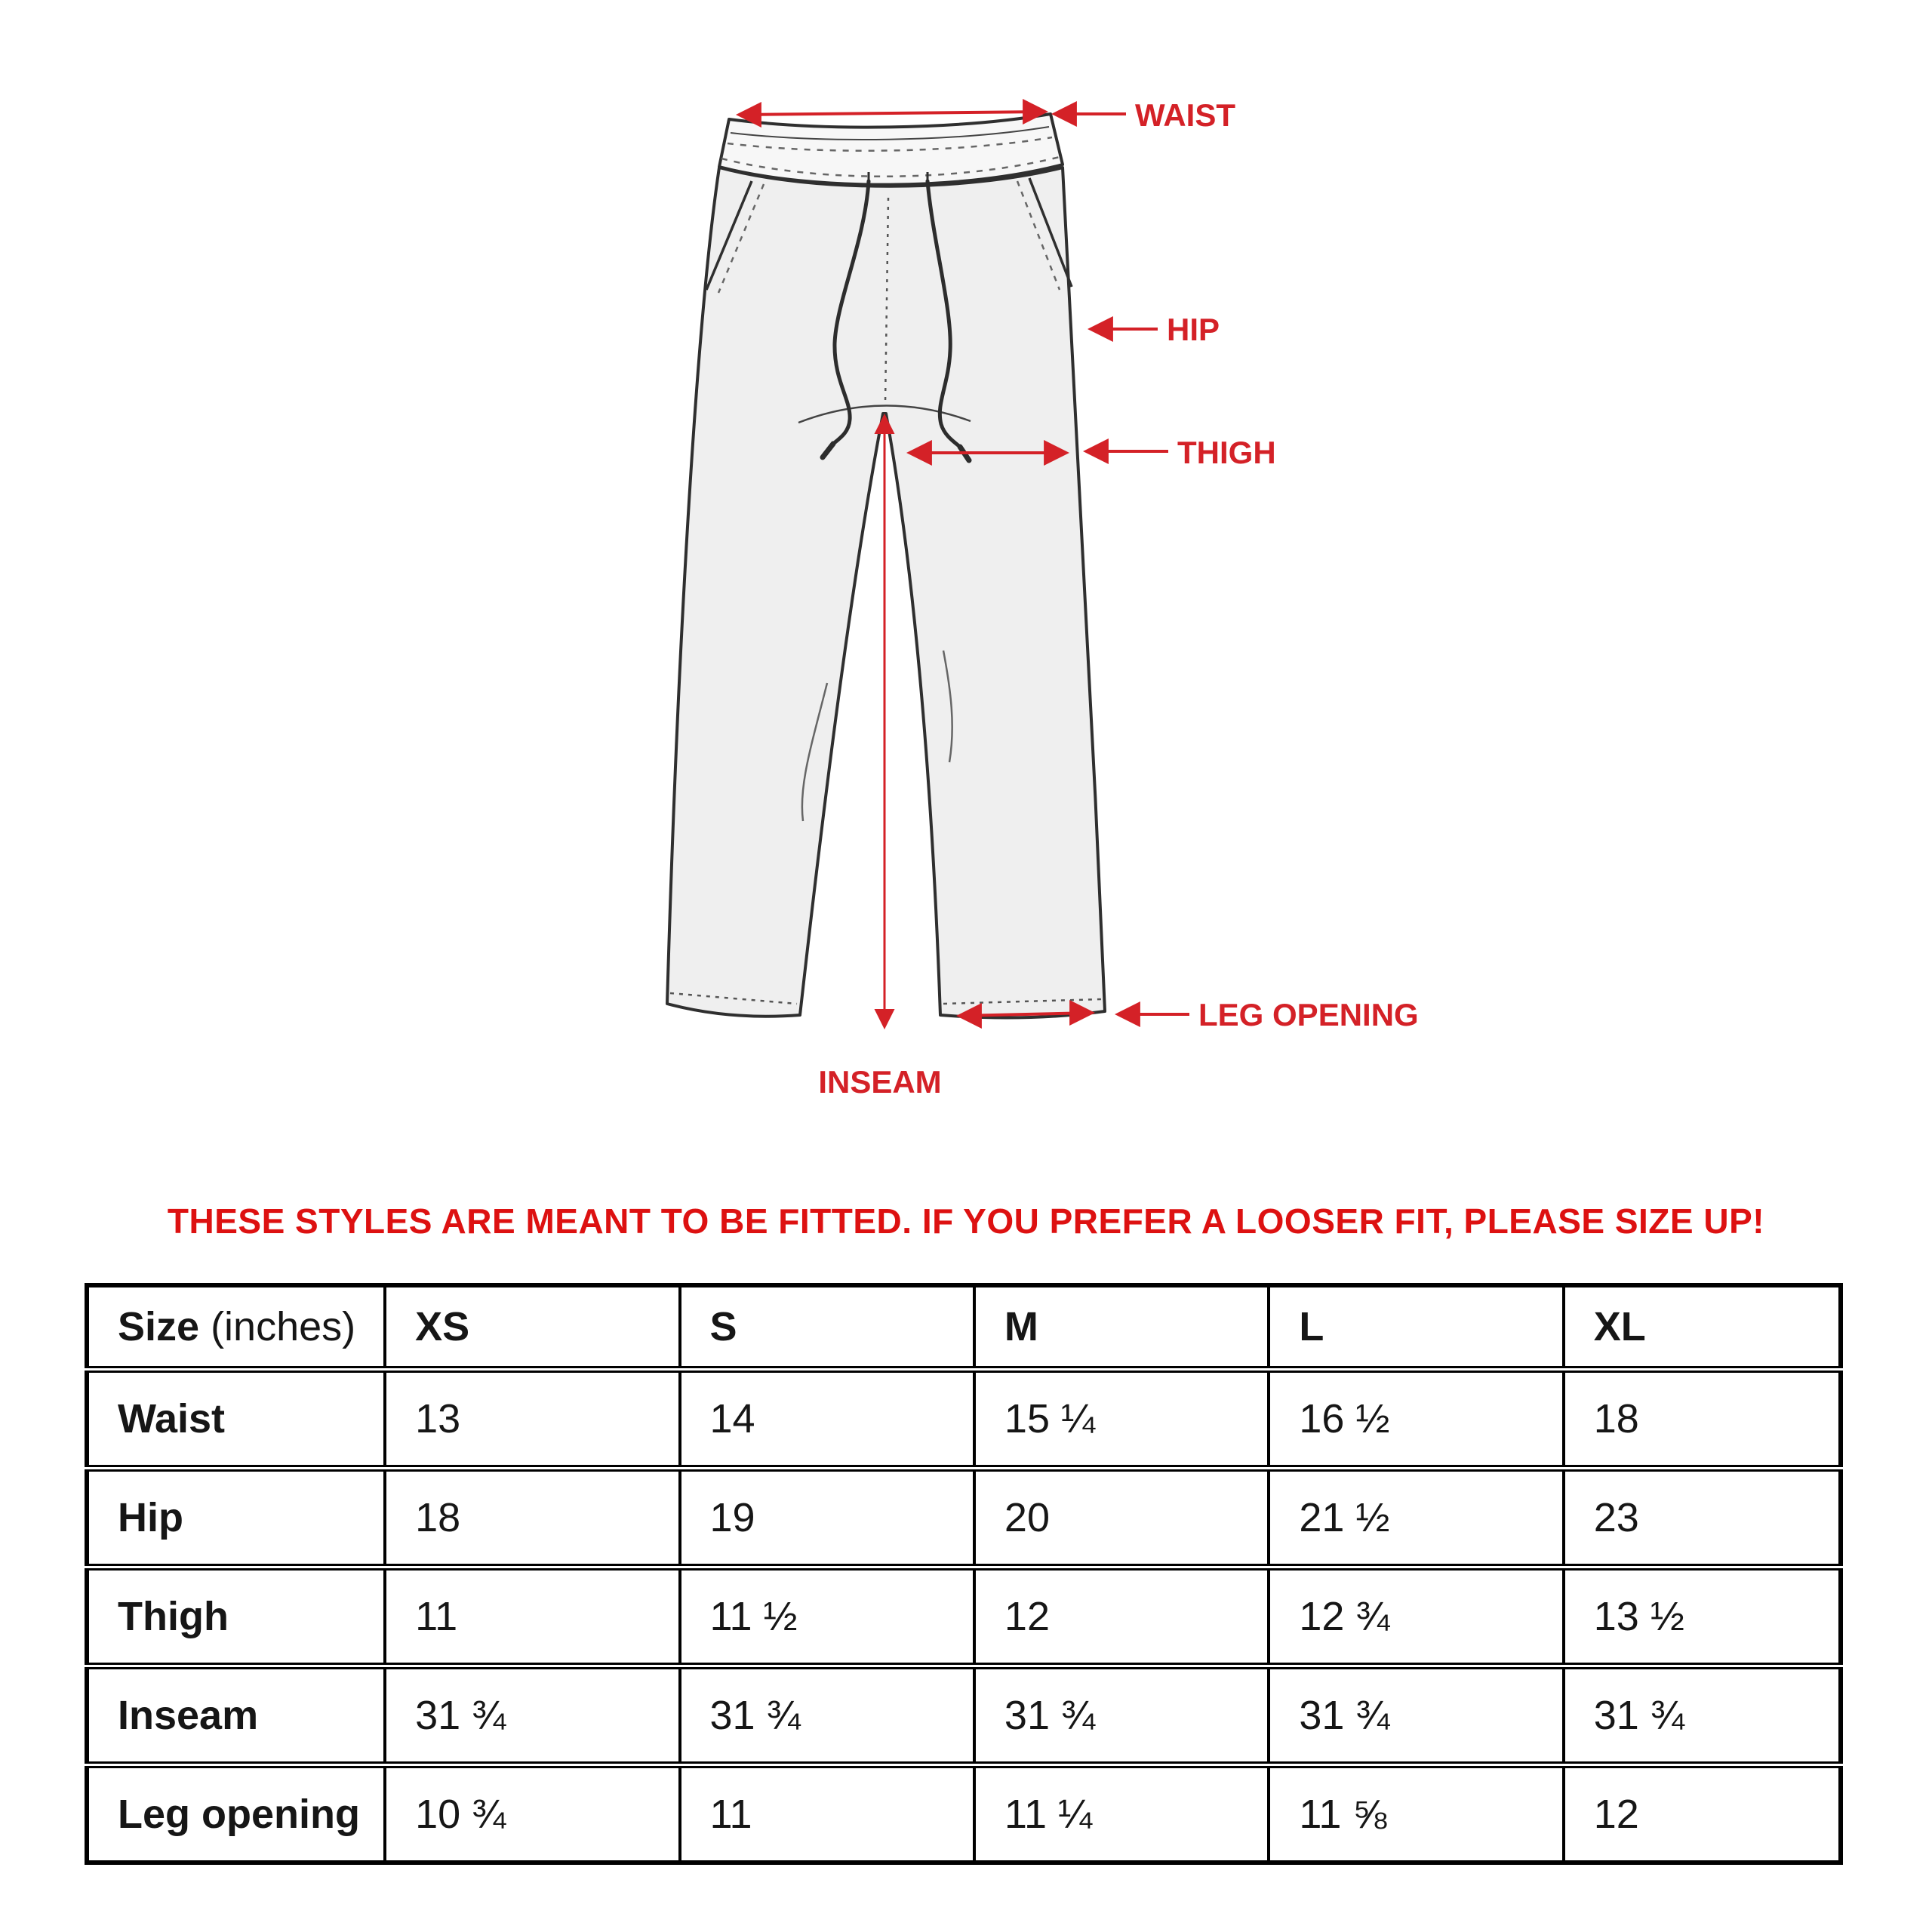 The width and height of the screenshot is (1932, 1932). I want to click on table-row-inseam: Inseam 31 ¾ 31 ¾ 31 ¾ 31 ¾ 31 ¾, so click(964, 1714).